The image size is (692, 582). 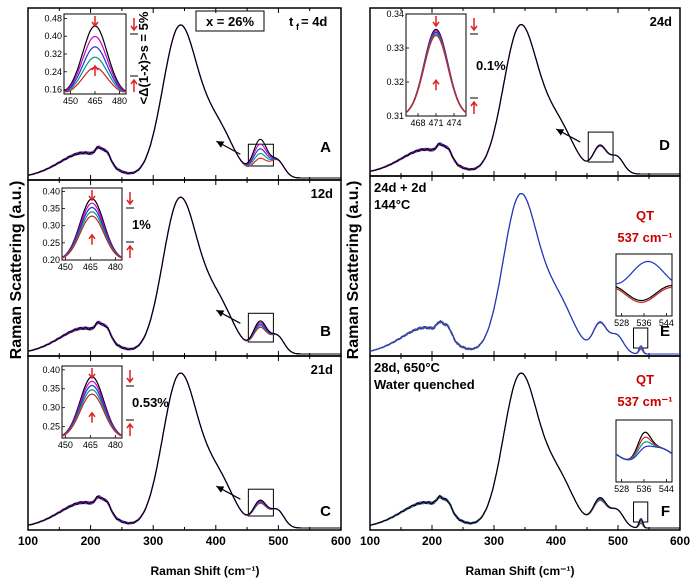 What do you see at coordinates (94, 101) in the screenshot?
I see `inset-A-xtick-label: 465` at bounding box center [94, 101].